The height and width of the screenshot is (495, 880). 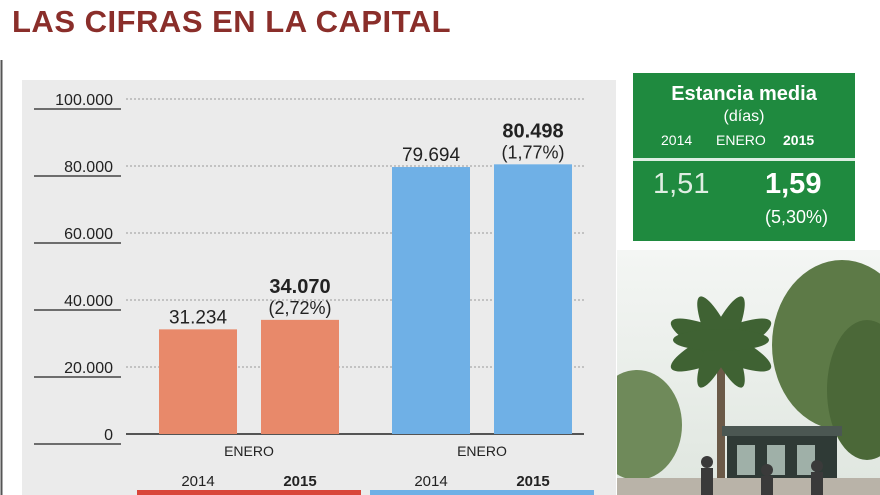 What do you see at coordinates (88, 234) in the screenshot?
I see `y-tick-label: 60.000` at bounding box center [88, 234].